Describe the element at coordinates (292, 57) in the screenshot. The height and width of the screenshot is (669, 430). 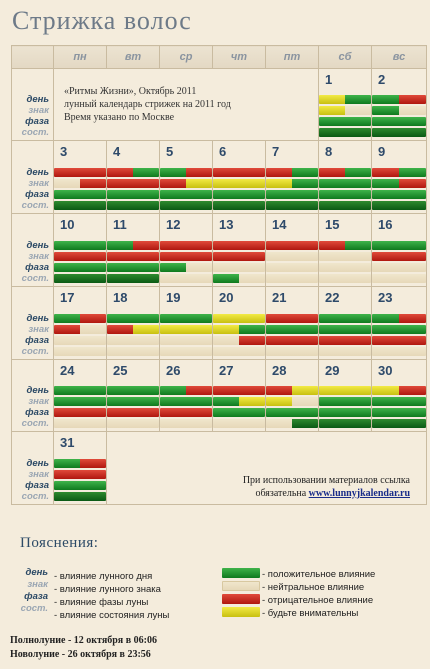
I see `weekday-fri: пт` at that location.